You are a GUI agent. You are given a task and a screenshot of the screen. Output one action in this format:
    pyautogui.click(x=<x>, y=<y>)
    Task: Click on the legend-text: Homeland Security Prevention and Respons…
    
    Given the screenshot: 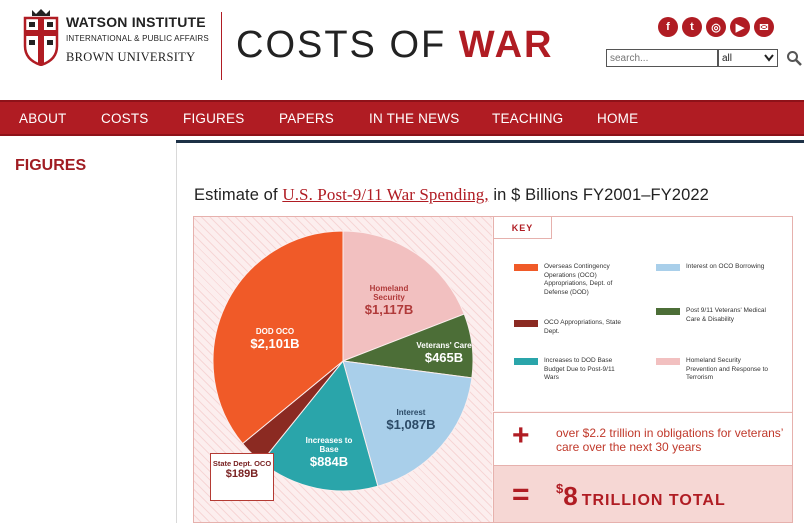 What is the action you would take?
    pyautogui.click(x=727, y=369)
    